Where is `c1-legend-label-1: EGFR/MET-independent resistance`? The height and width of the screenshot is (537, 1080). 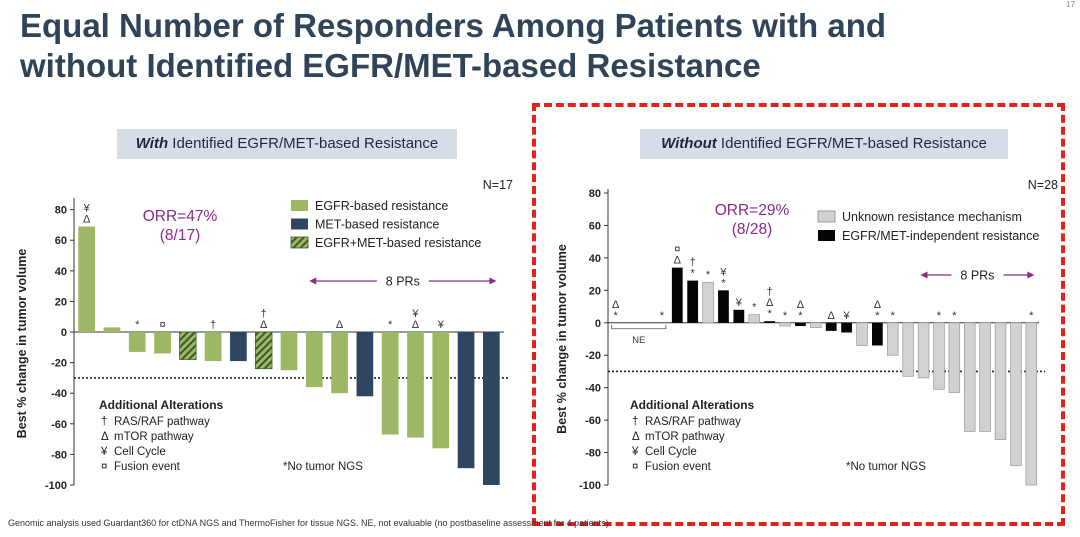 c1-legend-label-1: EGFR/MET-independent resistance is located at coordinates (940, 236).